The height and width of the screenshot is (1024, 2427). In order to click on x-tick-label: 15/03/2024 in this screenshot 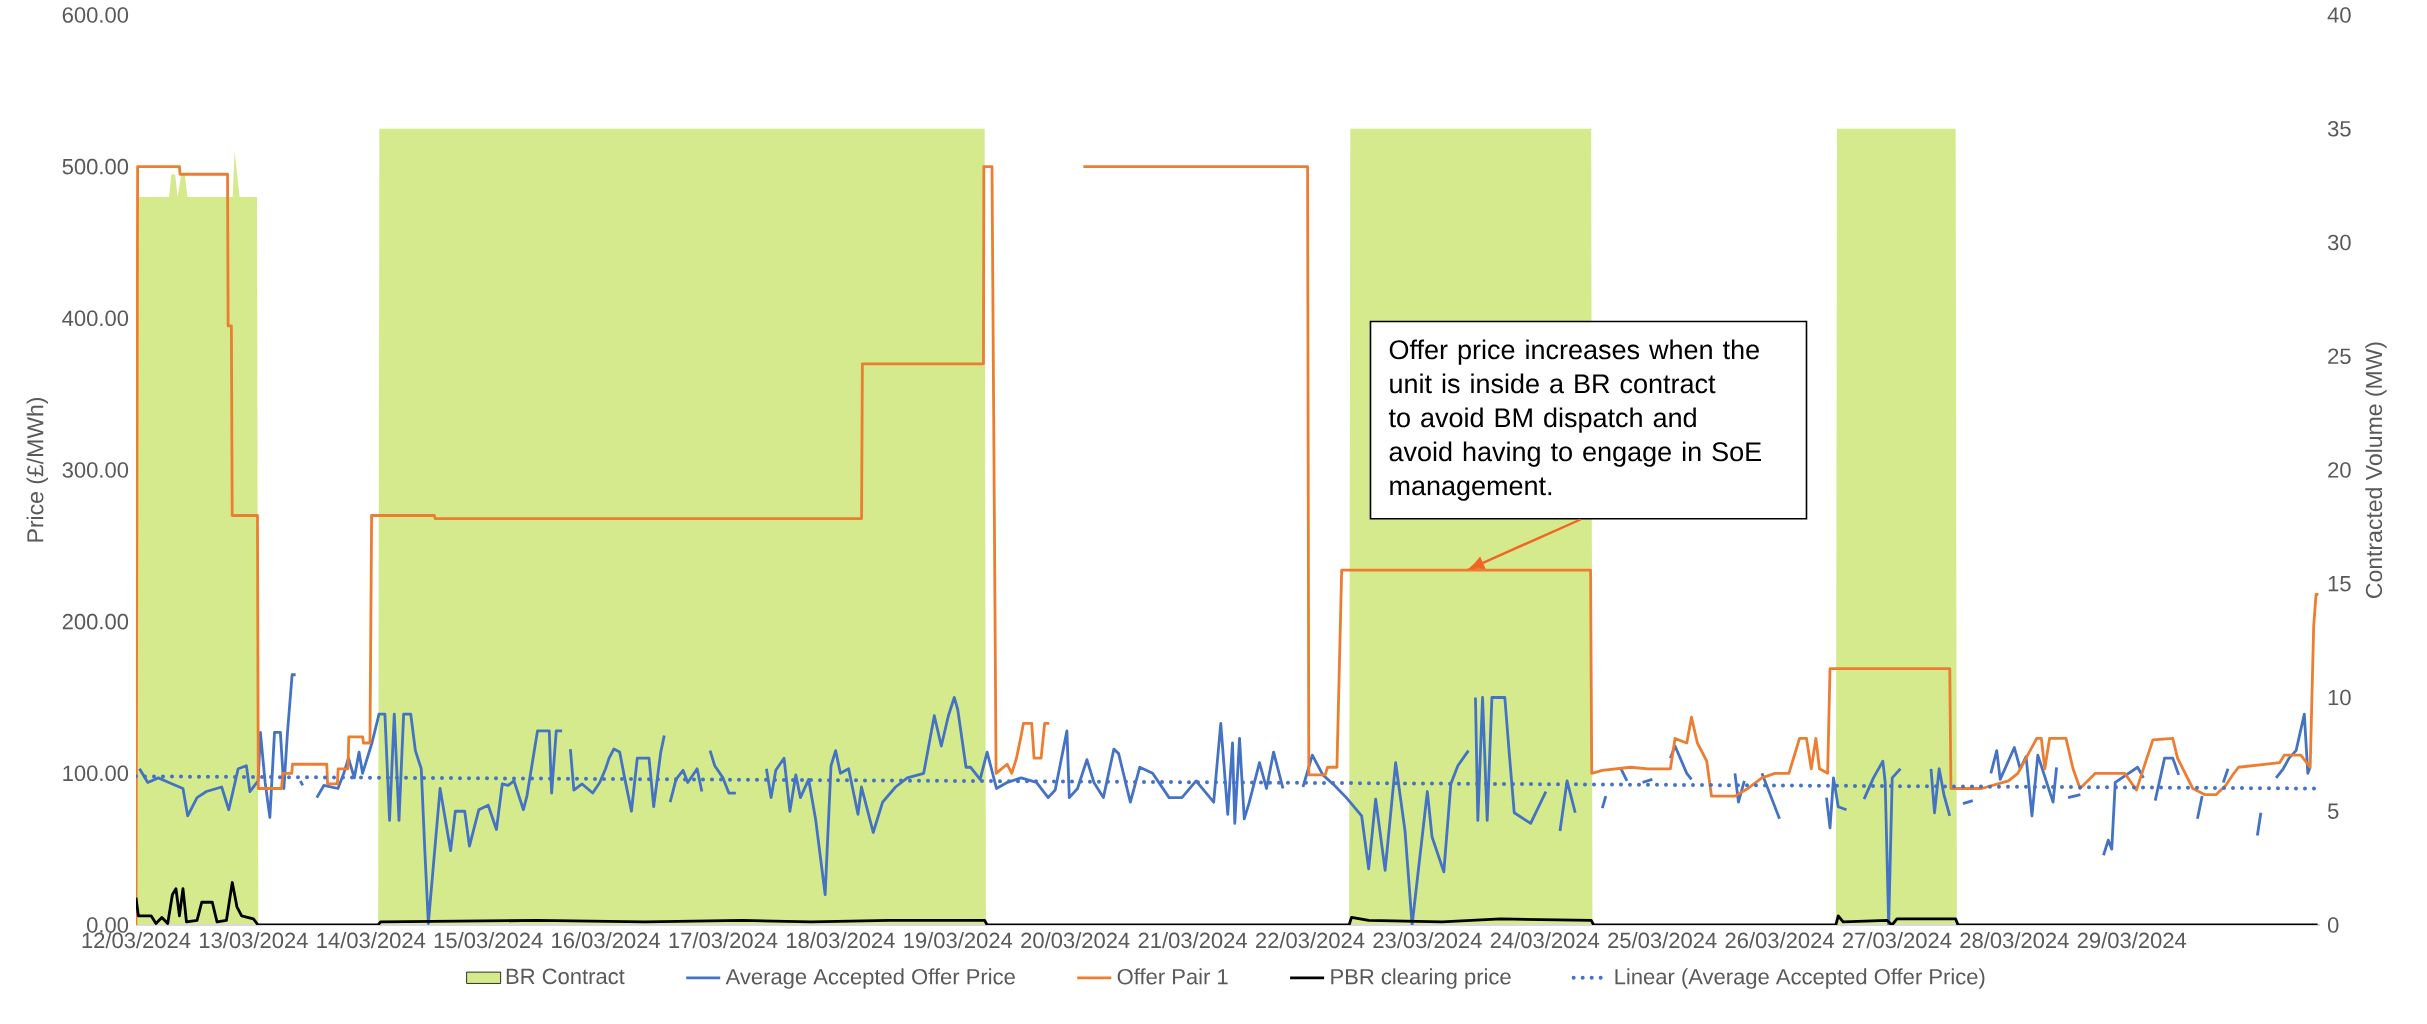, I will do `click(488, 940)`.